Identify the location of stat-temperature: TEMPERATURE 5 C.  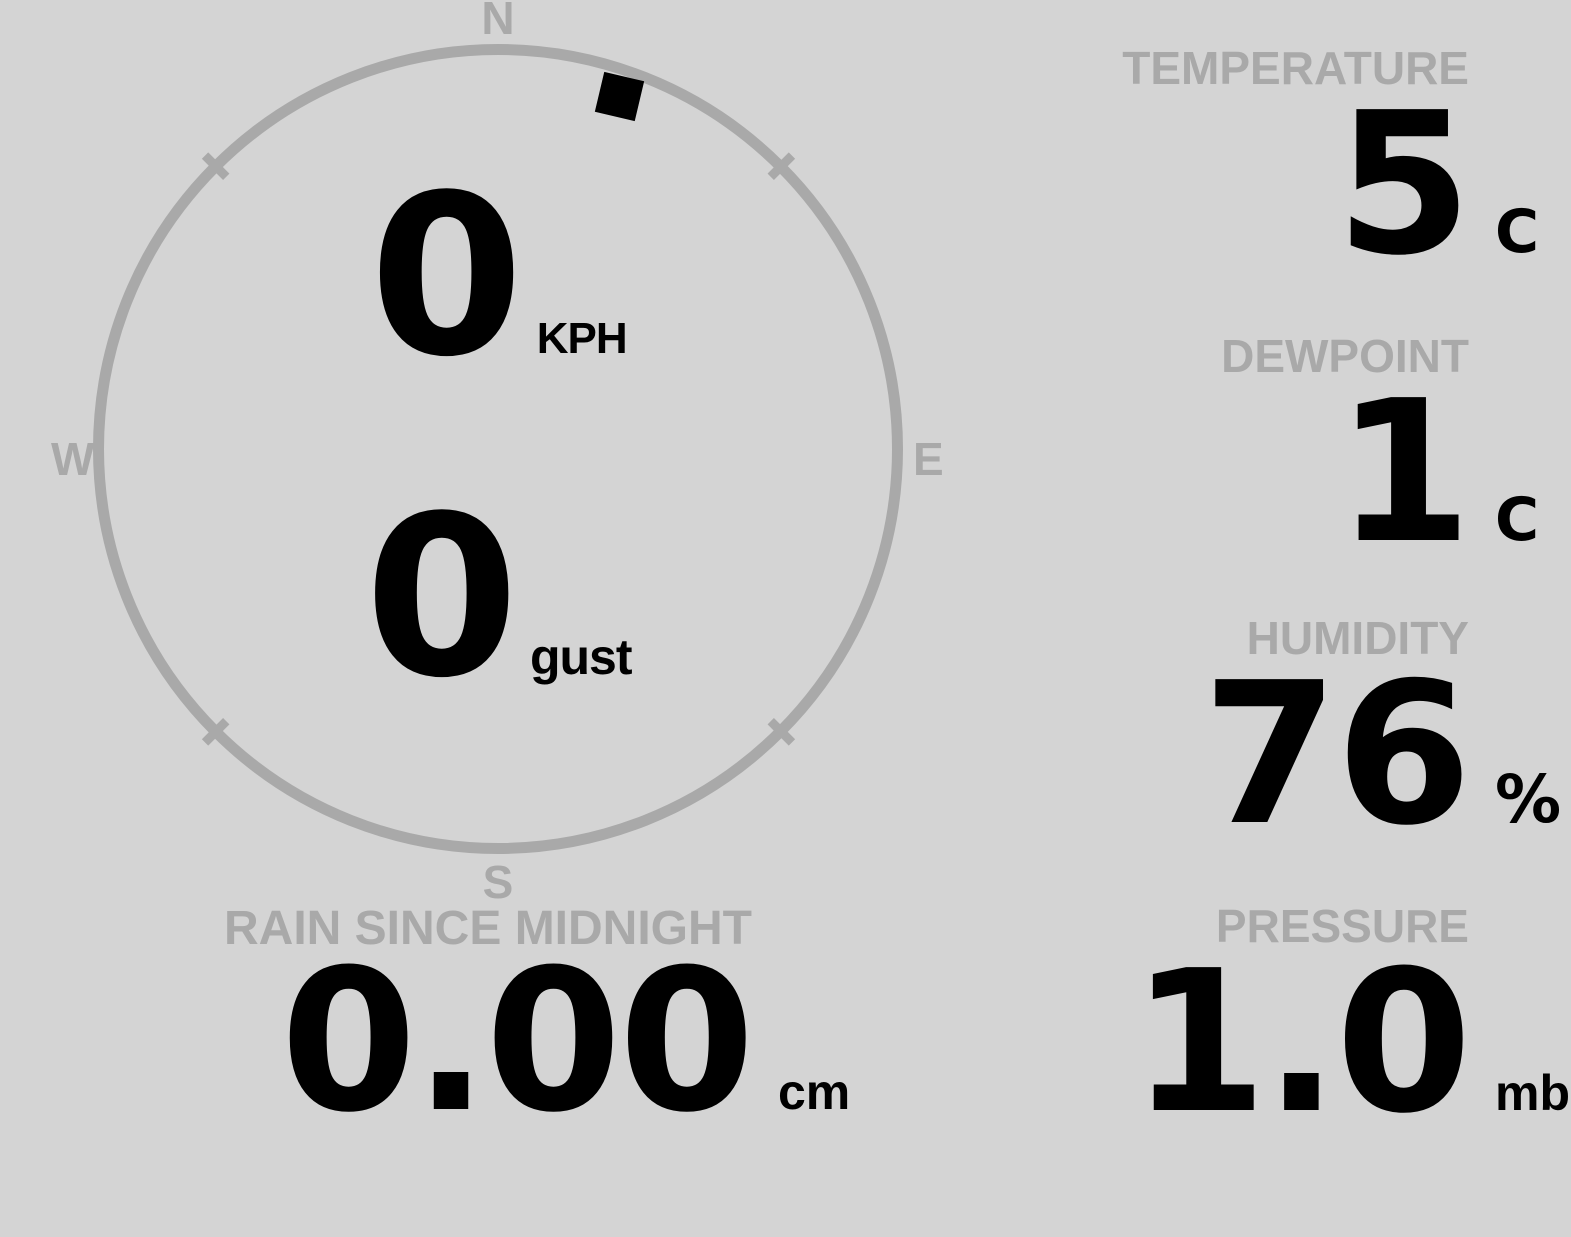
(1330, 179).